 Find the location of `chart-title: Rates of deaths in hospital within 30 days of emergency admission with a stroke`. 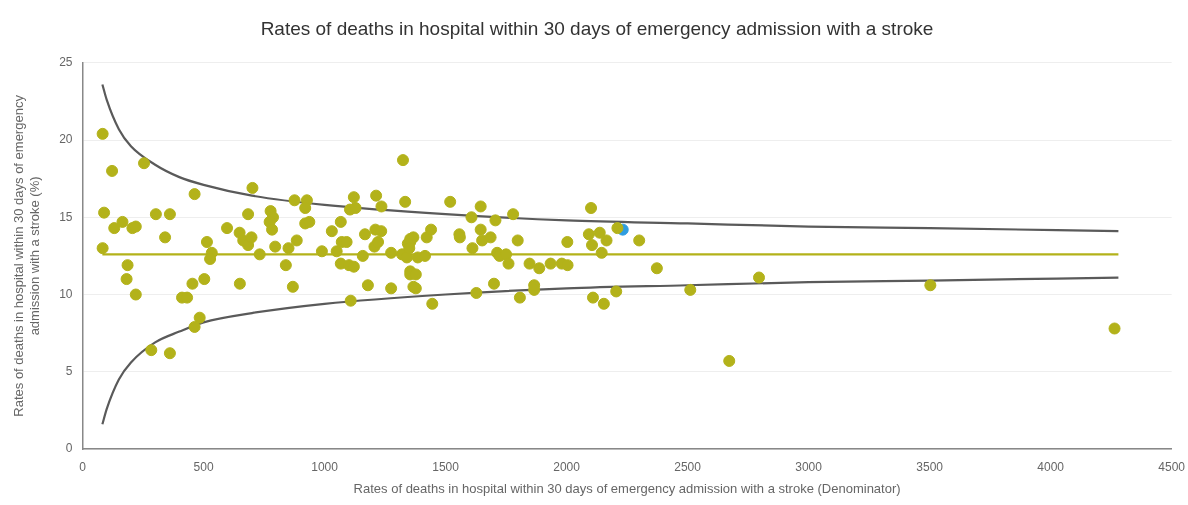

chart-title: Rates of deaths in hospital within 30 days of emergency admission with a stroke is located at coordinates (597, 28).